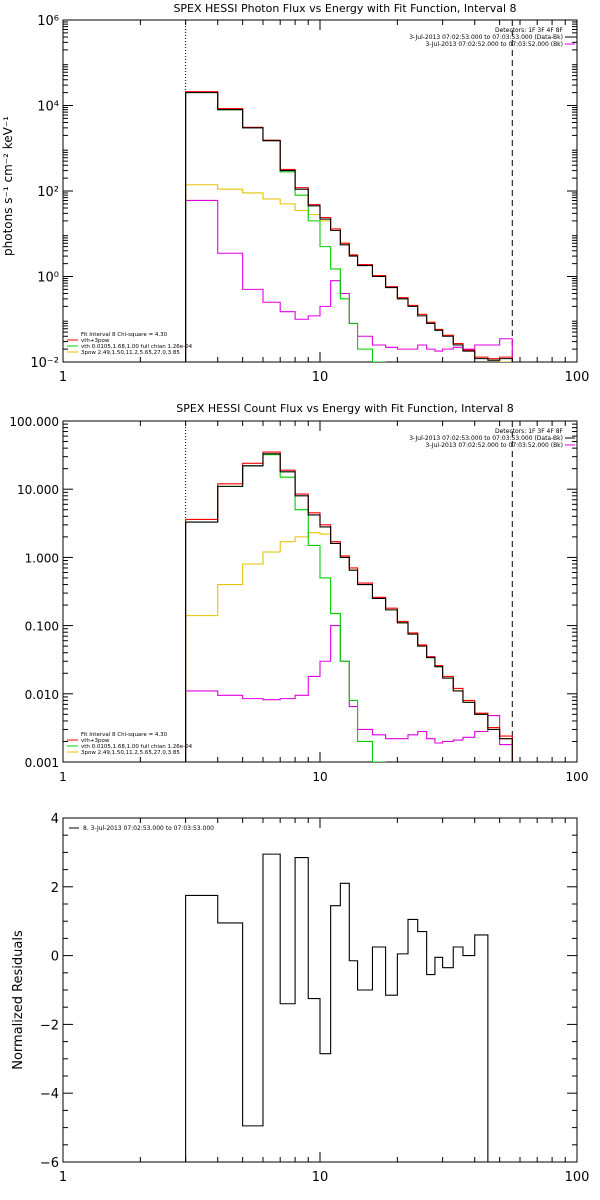 The height and width of the screenshot is (1200, 600). I want to click on residuals-y-tick-label: 2, so click(55, 888).